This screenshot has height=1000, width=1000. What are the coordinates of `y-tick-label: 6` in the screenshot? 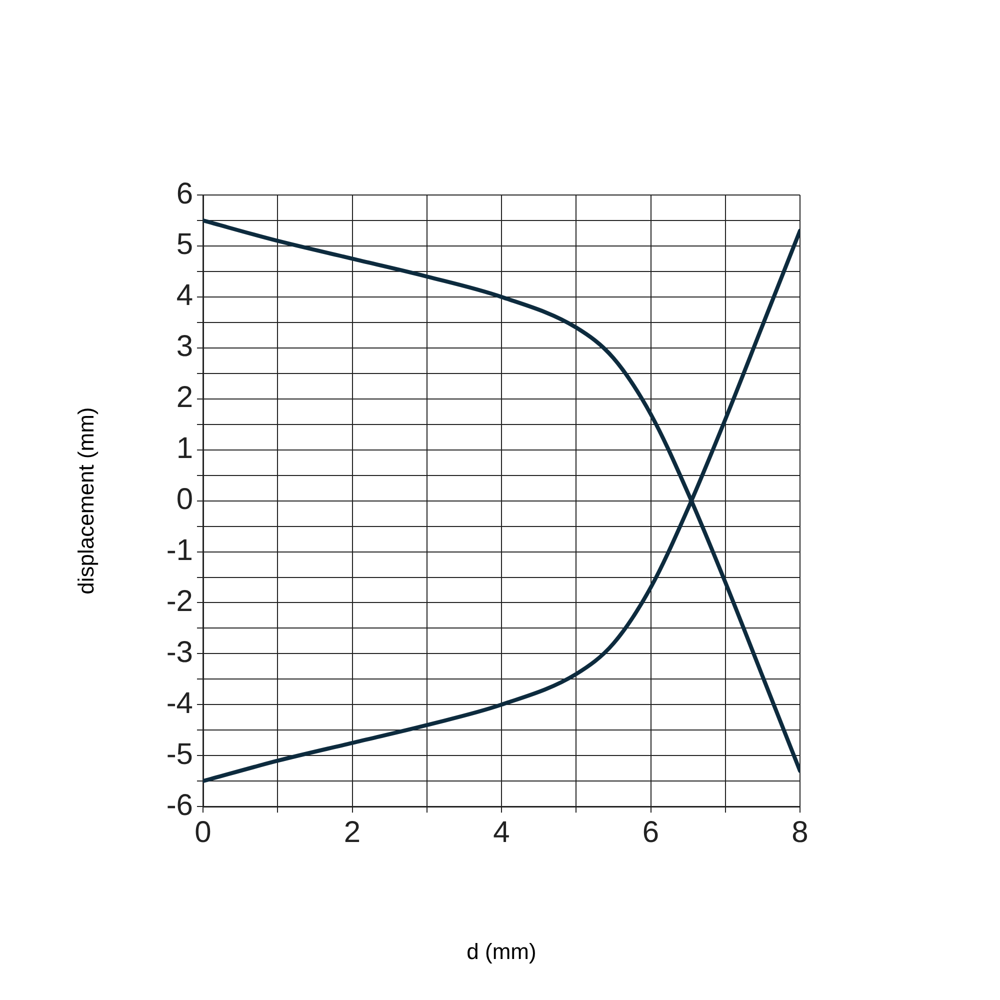 It's located at (184, 193).